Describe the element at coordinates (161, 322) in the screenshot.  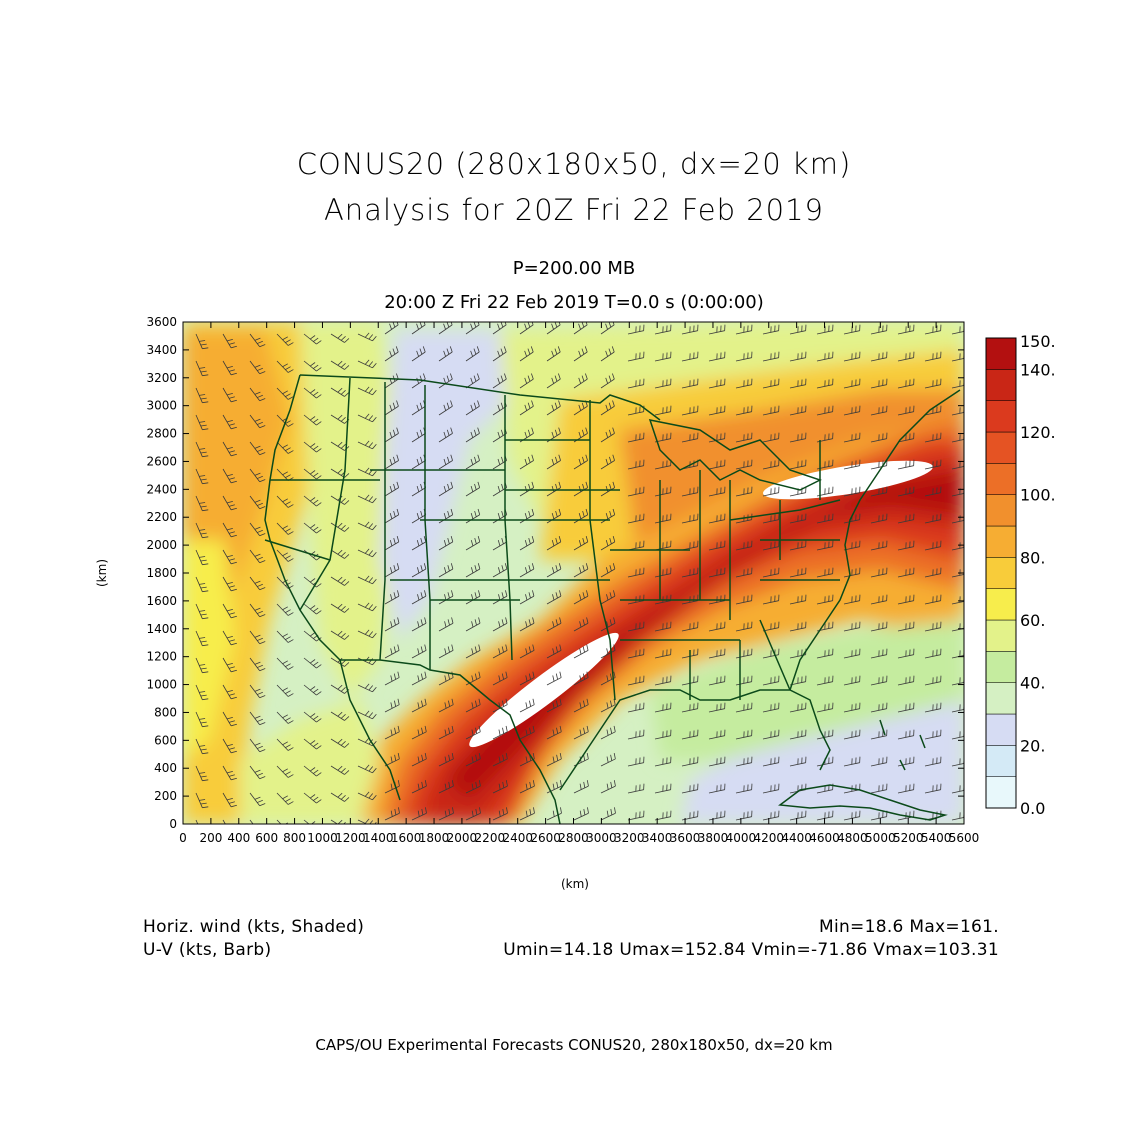
I see `y-tick-label: 3600` at that location.